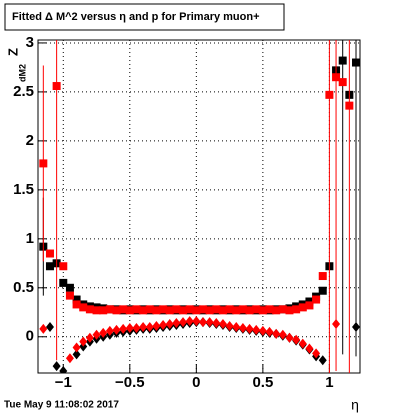 The image size is (400, 414). Describe the element at coordinates (329, 382) in the screenshot. I see `x-tick-label: 1` at that location.